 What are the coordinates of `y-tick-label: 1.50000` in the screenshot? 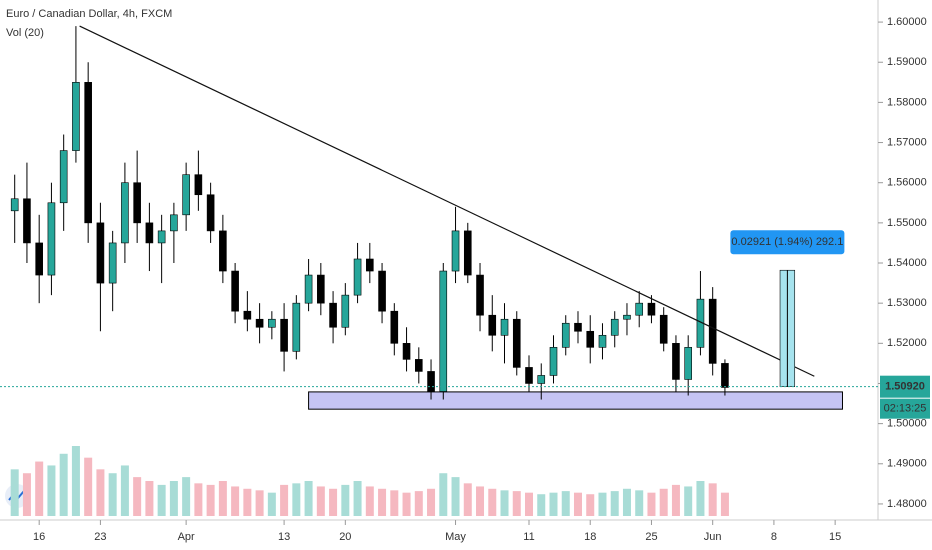 It's located at (907, 424).